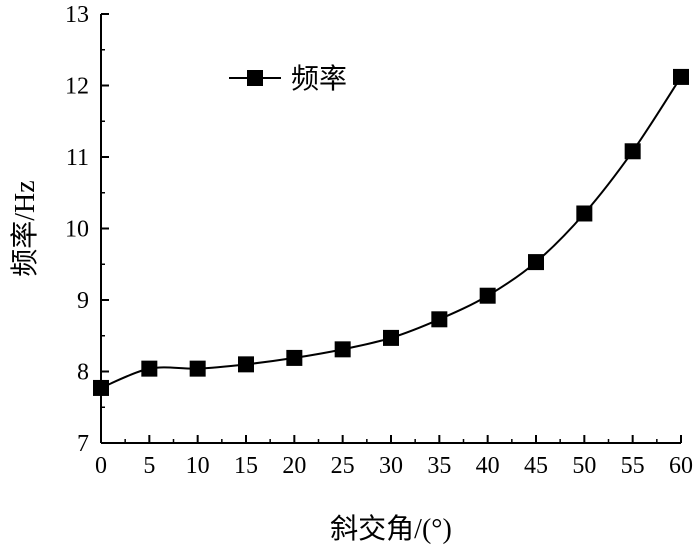 The height and width of the screenshot is (553, 700). I want to click on y-tick-label: 8, so click(83, 373).